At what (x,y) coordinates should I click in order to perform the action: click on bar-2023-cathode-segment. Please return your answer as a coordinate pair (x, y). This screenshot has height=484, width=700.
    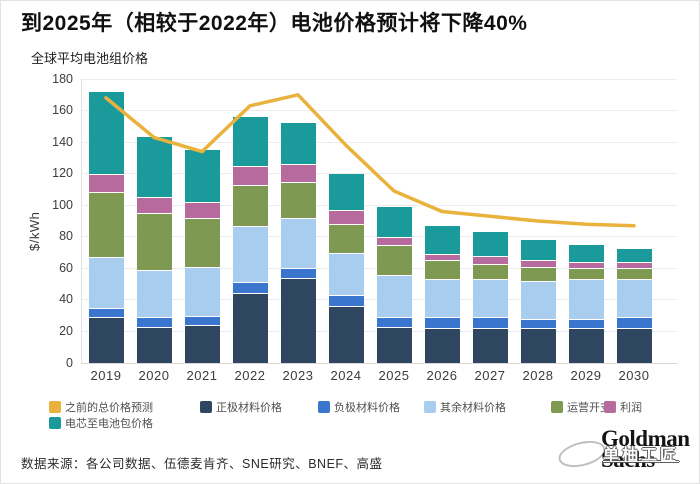
    Looking at the image, I should click on (298, 320).